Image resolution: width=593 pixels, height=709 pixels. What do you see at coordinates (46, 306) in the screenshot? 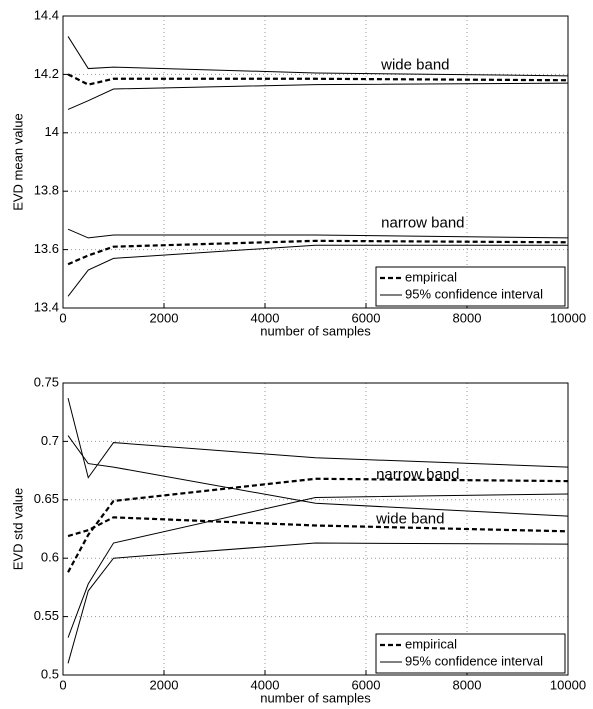
I see `y-tick-label: 13.4` at bounding box center [46, 306].